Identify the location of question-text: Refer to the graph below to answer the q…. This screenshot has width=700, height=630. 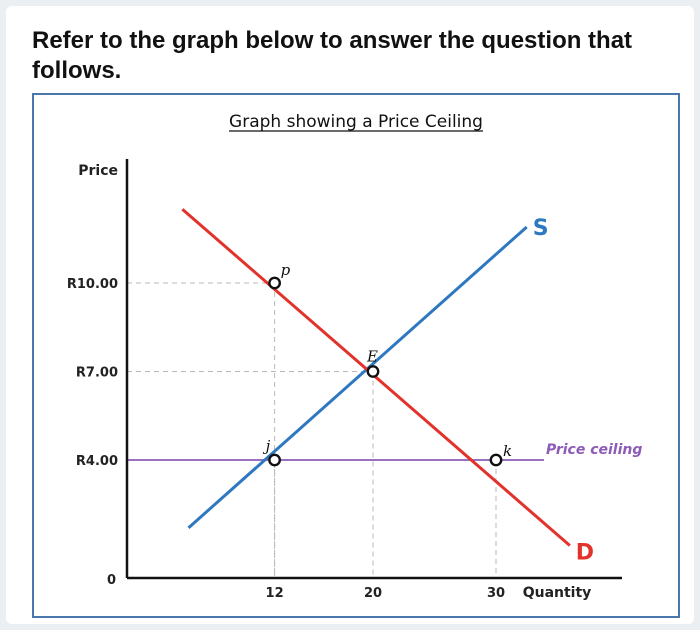
(332, 55).